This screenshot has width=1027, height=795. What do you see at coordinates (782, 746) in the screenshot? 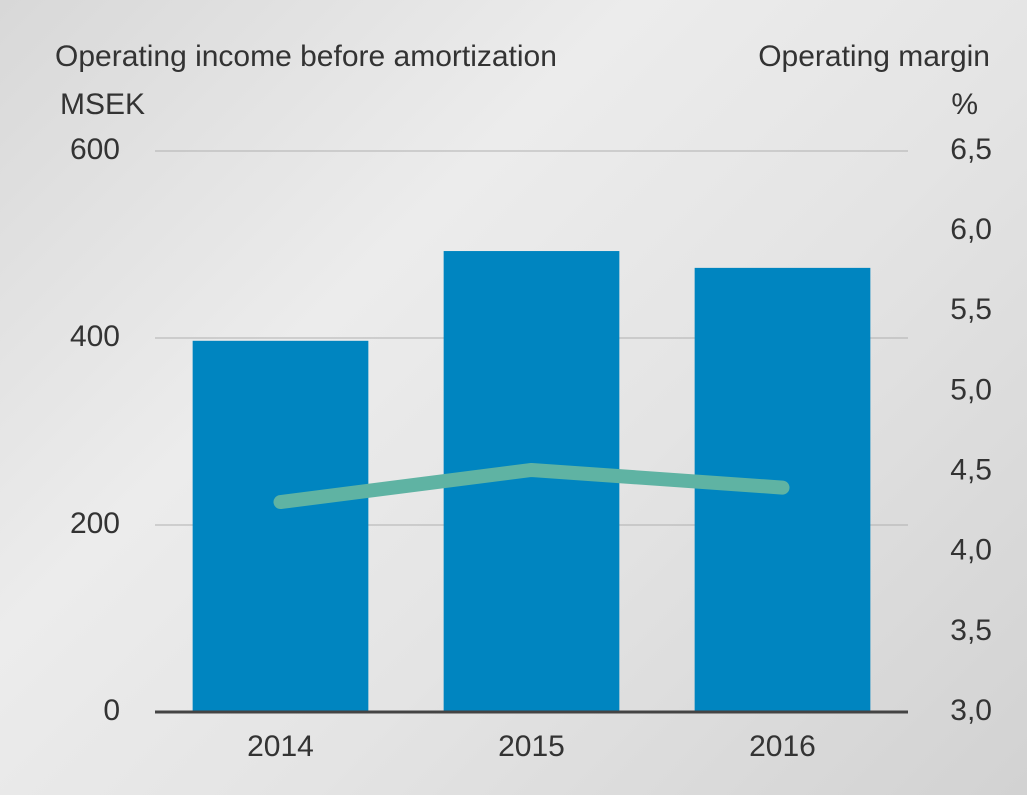
I see `x-tick-label: 2016` at bounding box center [782, 746].